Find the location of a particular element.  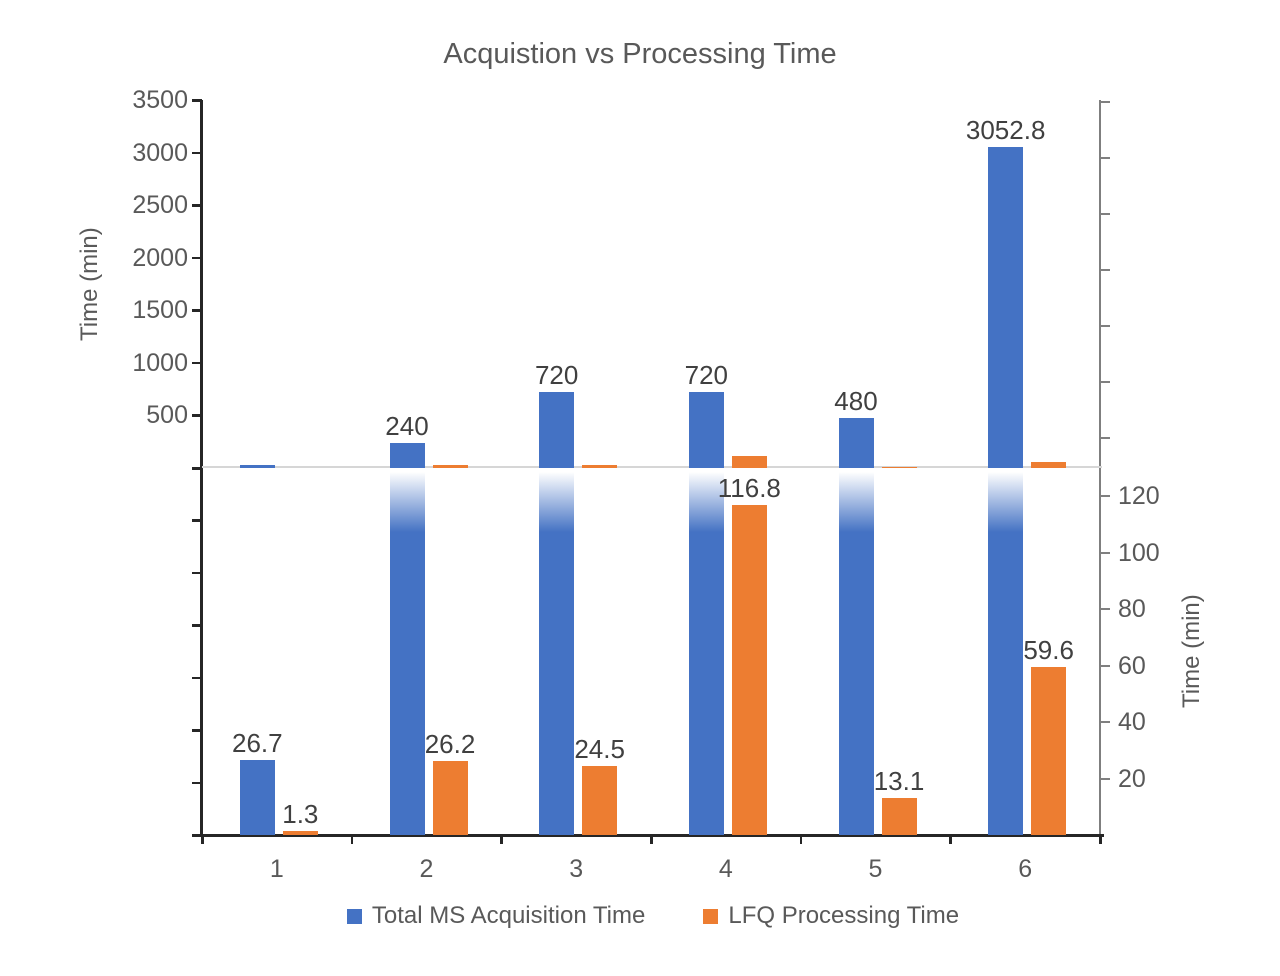

right-axis-tick-label: 80 is located at coordinates (1132, 609).